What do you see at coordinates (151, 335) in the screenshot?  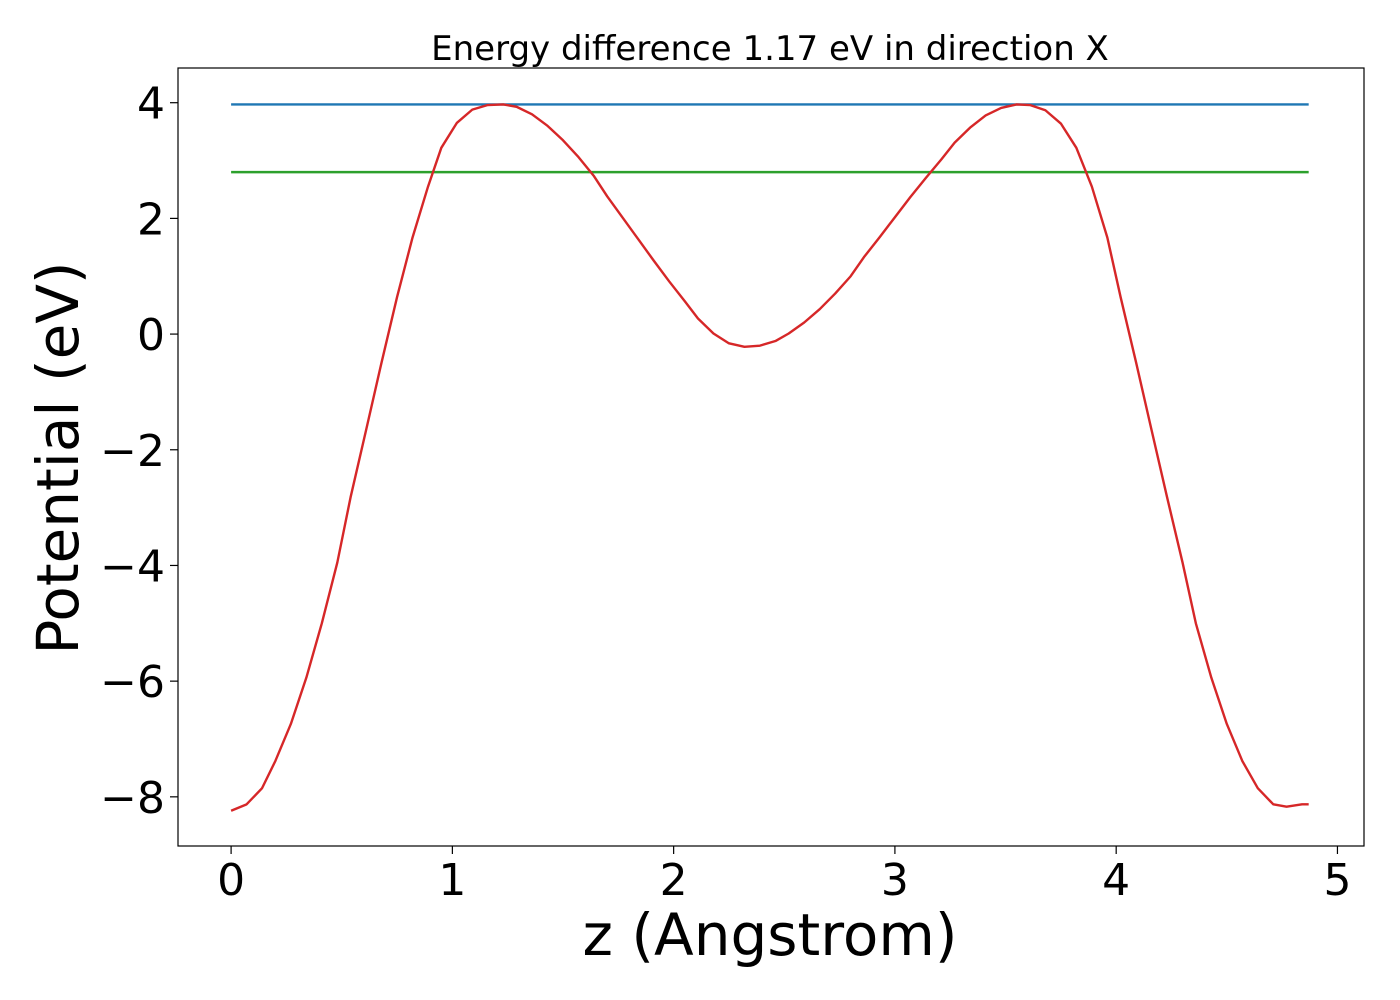 I see `y-tick-label: 0` at bounding box center [151, 335].